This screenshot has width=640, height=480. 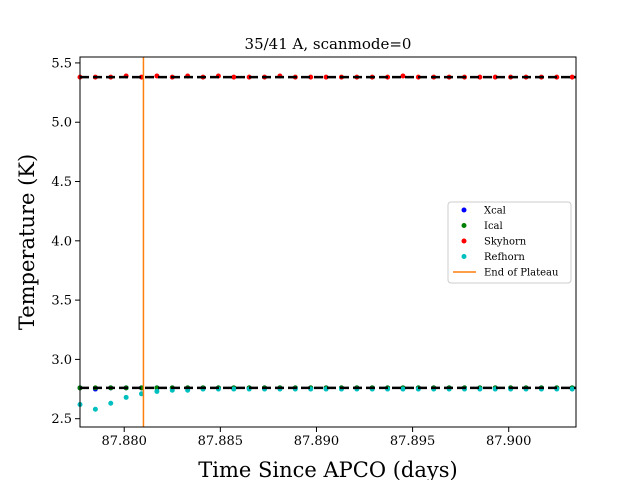 What do you see at coordinates (61, 301) in the screenshot?
I see `y-tick-label: 3.5` at bounding box center [61, 301].